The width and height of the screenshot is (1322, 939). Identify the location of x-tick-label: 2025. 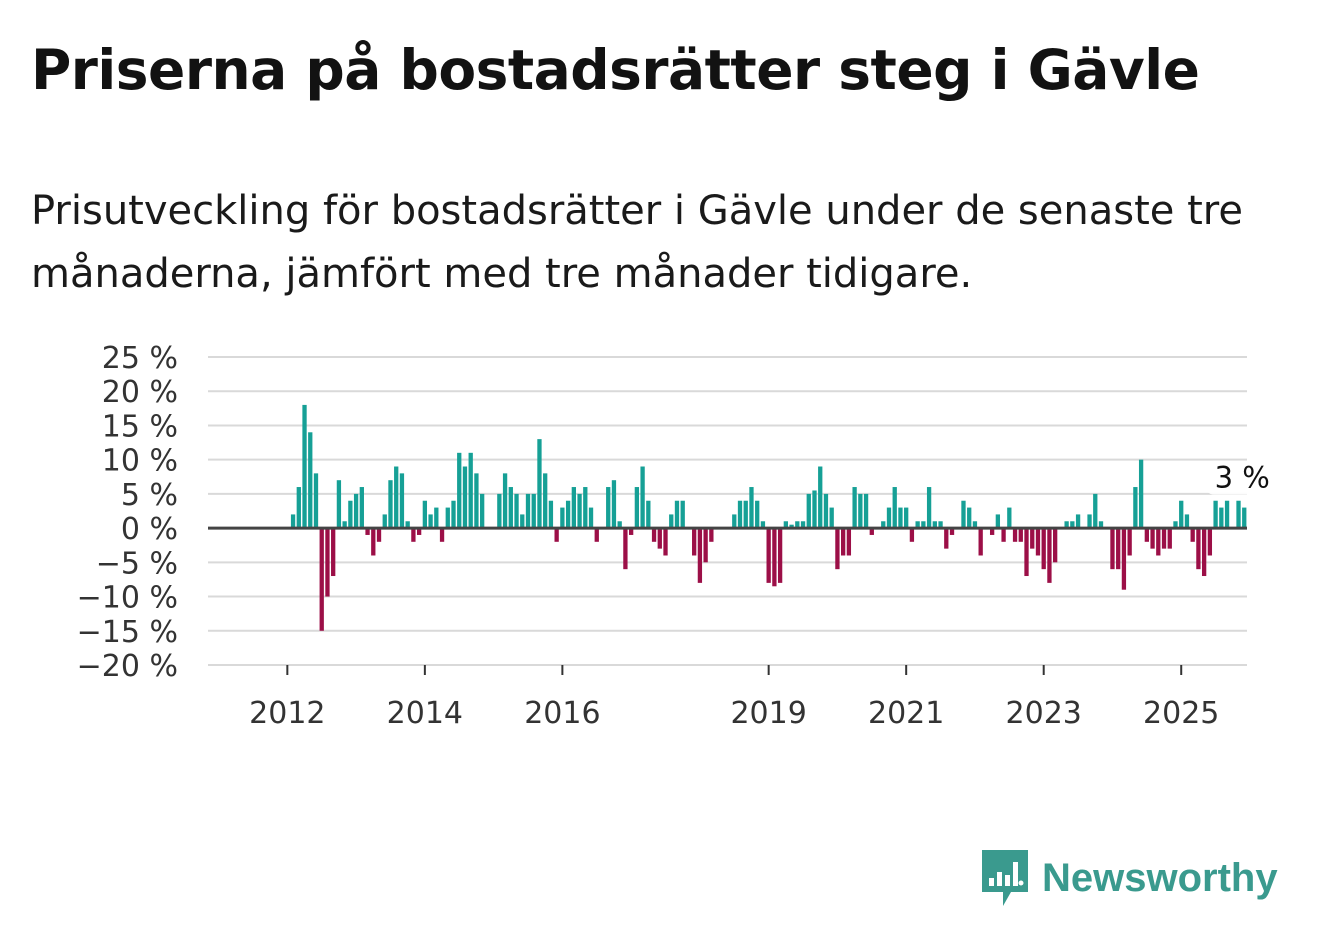
(1181, 713).